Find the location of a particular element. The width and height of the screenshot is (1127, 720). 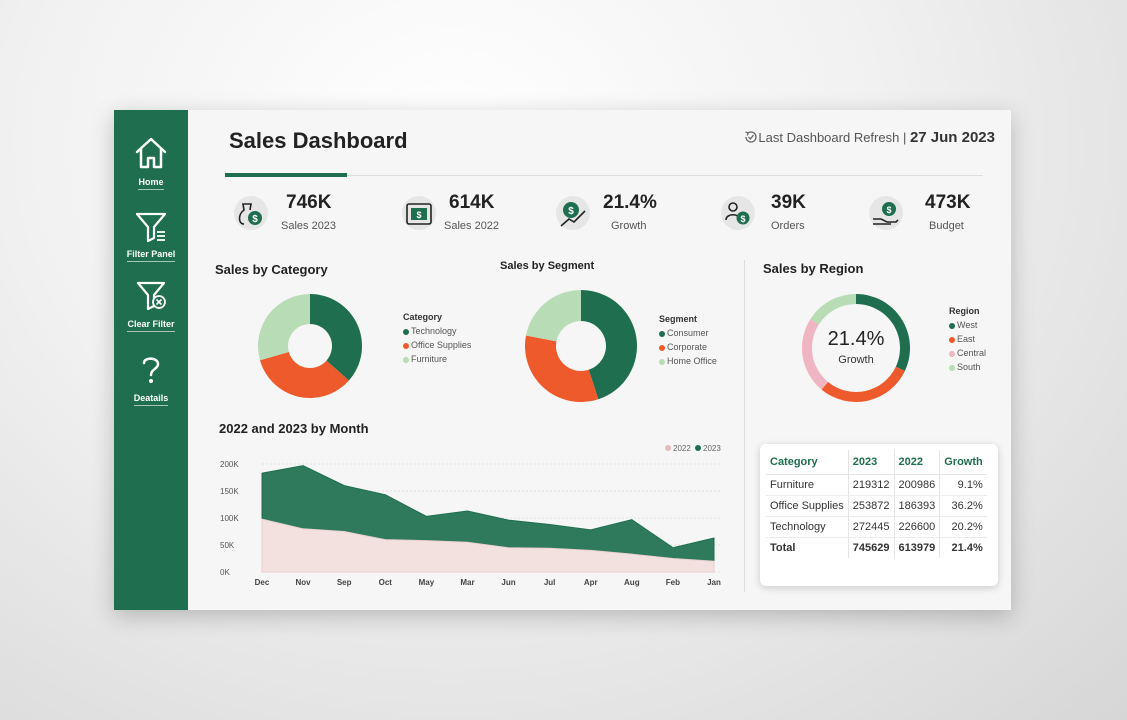

kpi-label: Sales 2023 is located at coordinates (309, 226).